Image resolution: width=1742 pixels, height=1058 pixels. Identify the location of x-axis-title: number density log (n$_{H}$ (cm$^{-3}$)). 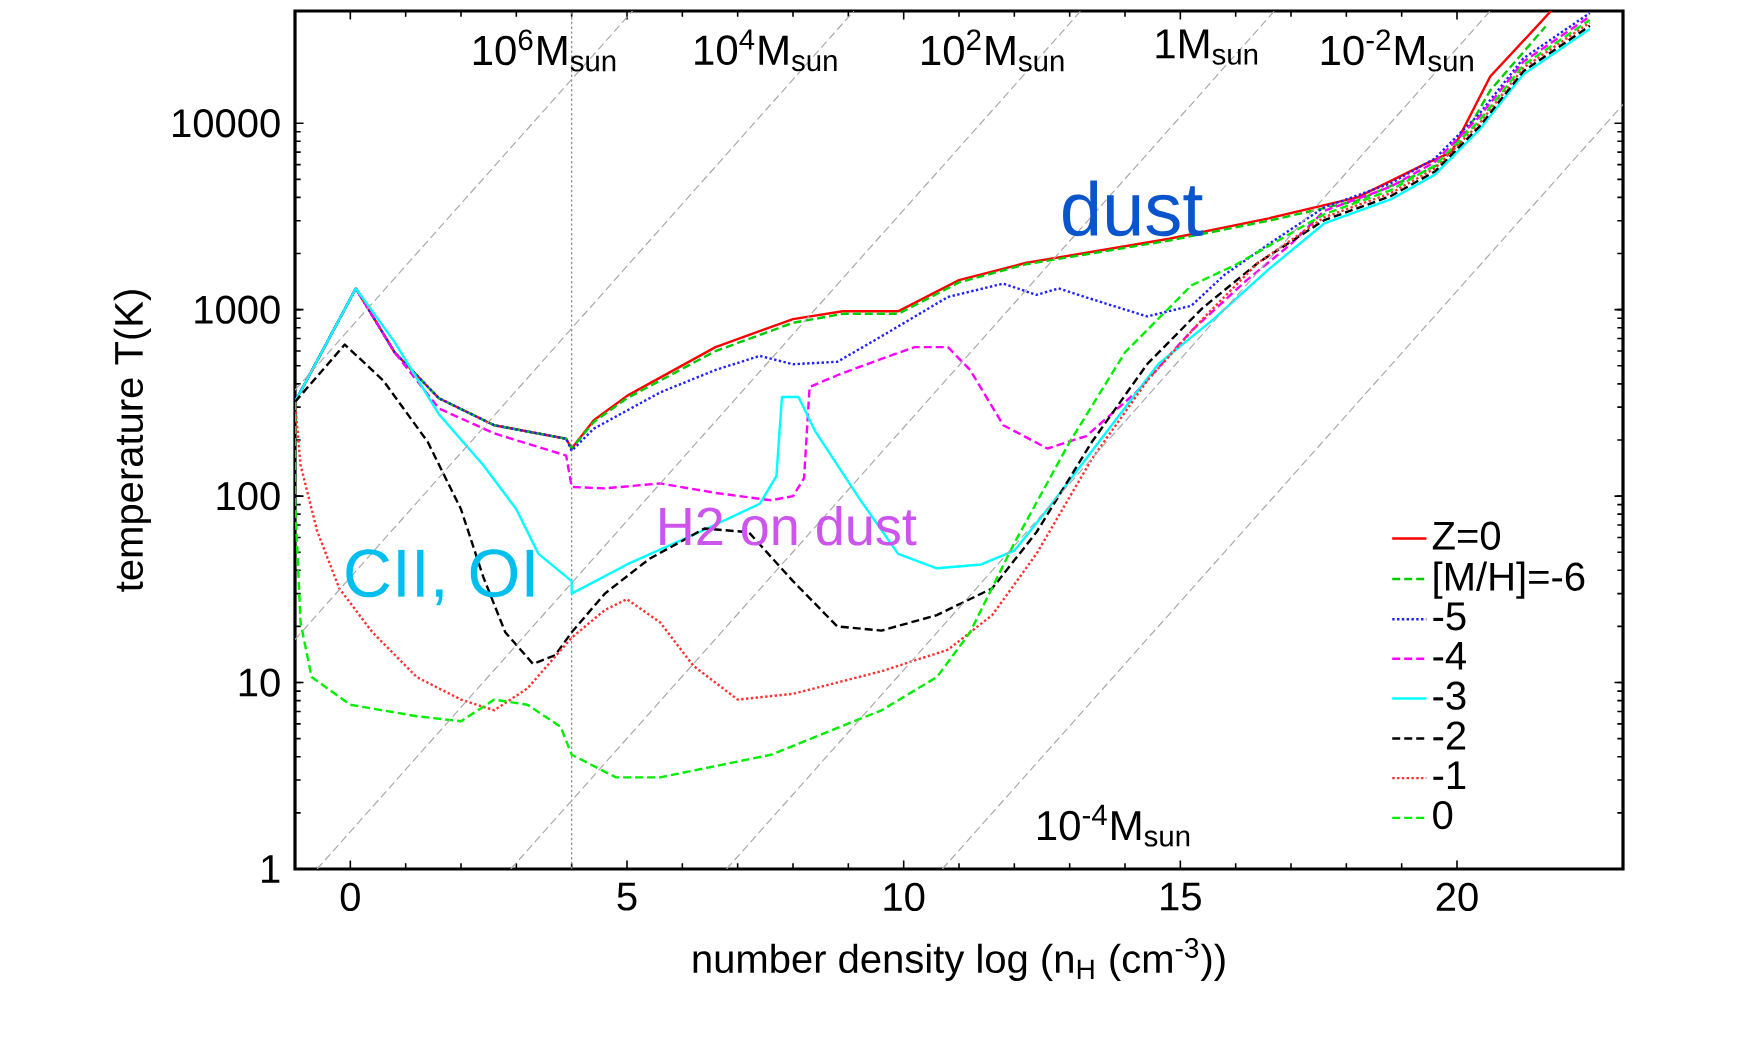
(959, 960).